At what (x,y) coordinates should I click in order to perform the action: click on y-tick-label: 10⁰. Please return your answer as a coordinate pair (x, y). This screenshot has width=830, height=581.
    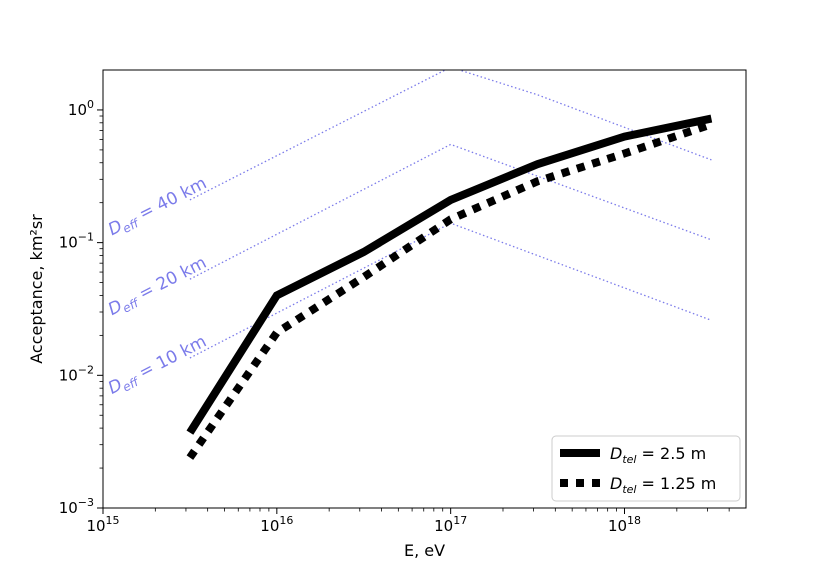
    Looking at the image, I should click on (81, 108).